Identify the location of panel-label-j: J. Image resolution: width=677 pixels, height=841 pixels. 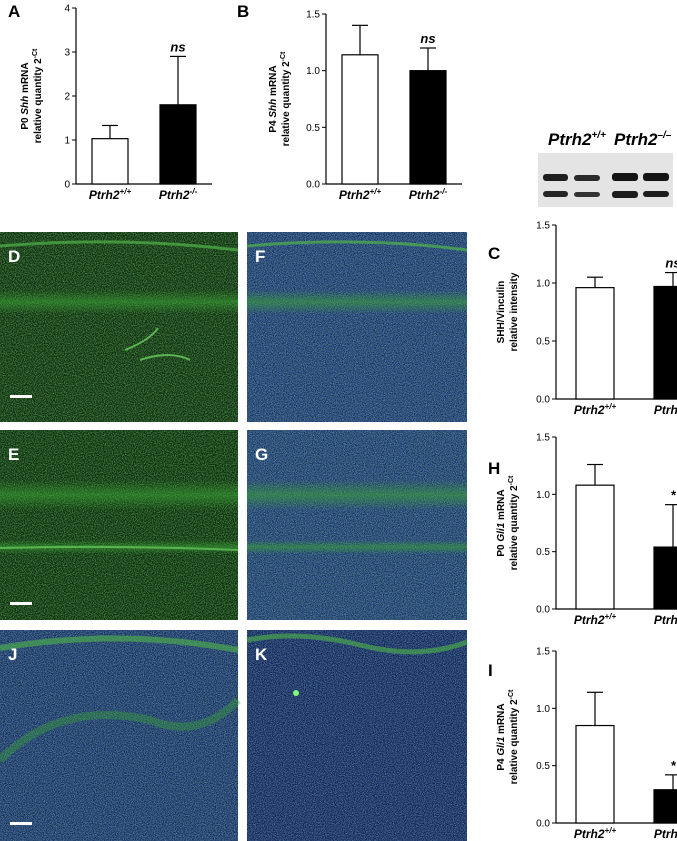
(12, 654).